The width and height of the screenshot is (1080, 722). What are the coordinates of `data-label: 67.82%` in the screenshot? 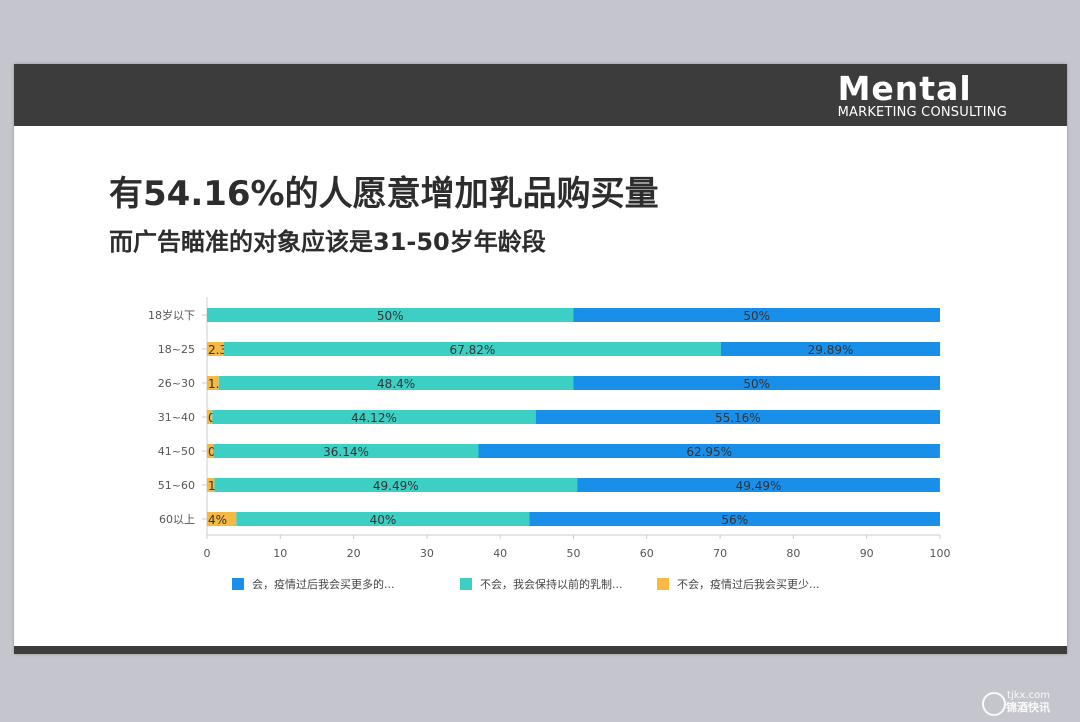 It's located at (473, 350).